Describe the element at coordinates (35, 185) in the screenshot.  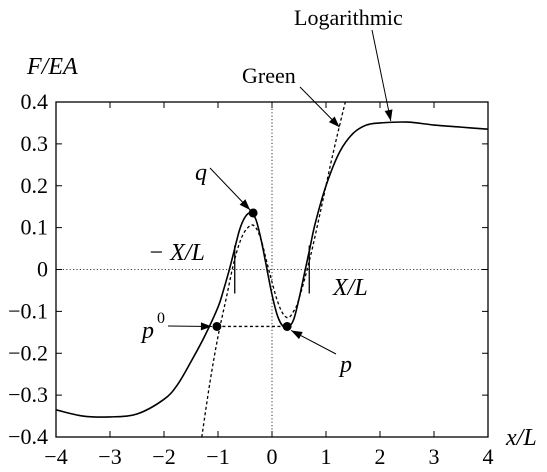
I see `y-tick-label: 0.2` at that location.